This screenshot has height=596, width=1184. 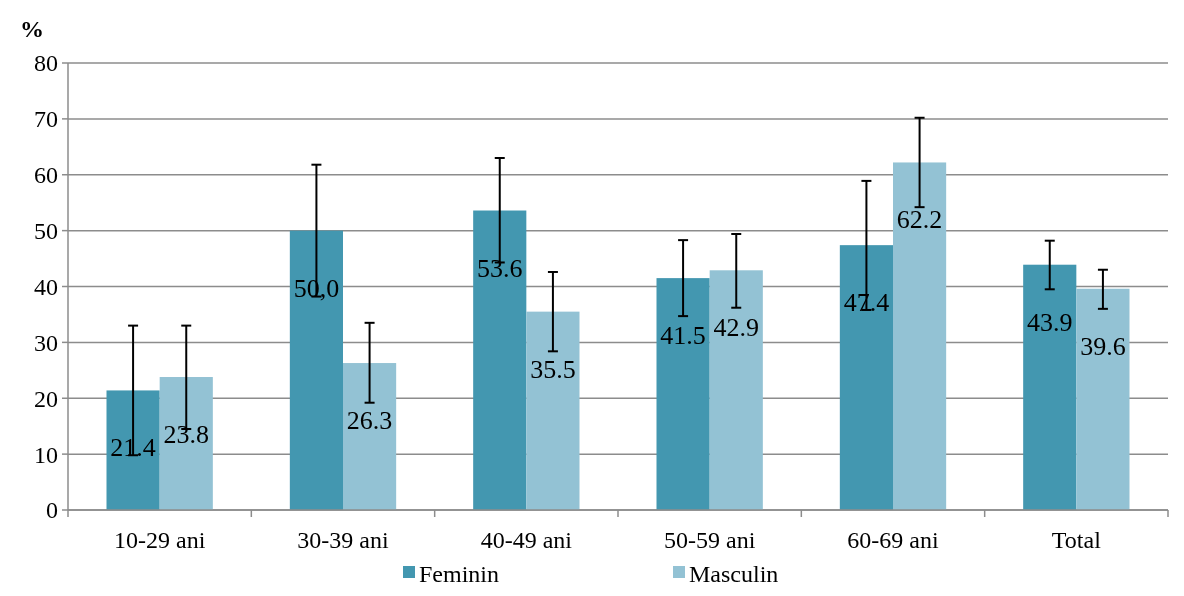 What do you see at coordinates (919, 220) in the screenshot?
I see `data-label: 62.2` at bounding box center [919, 220].